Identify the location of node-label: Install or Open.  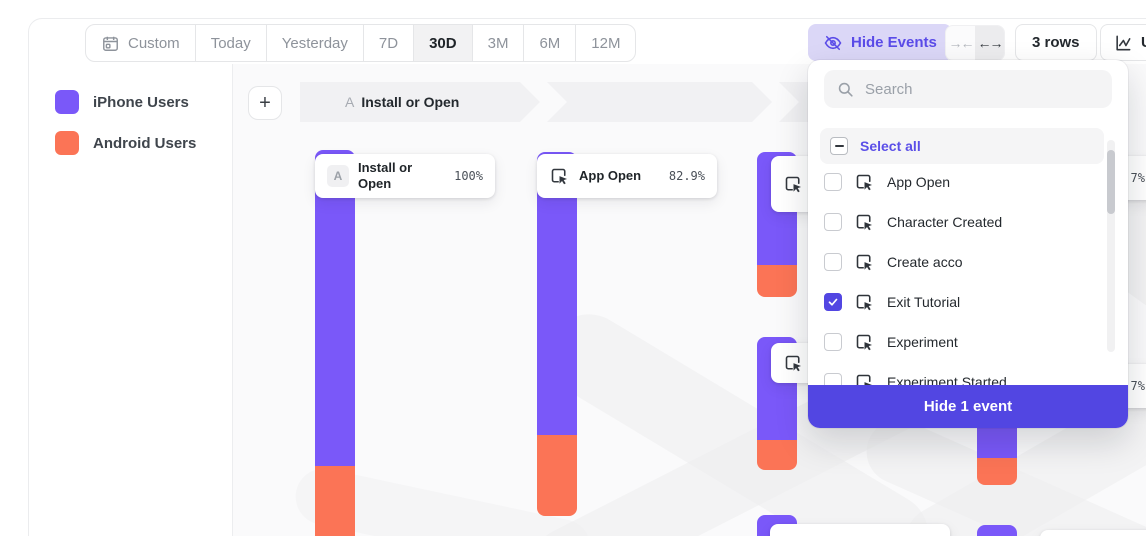
(385, 175).